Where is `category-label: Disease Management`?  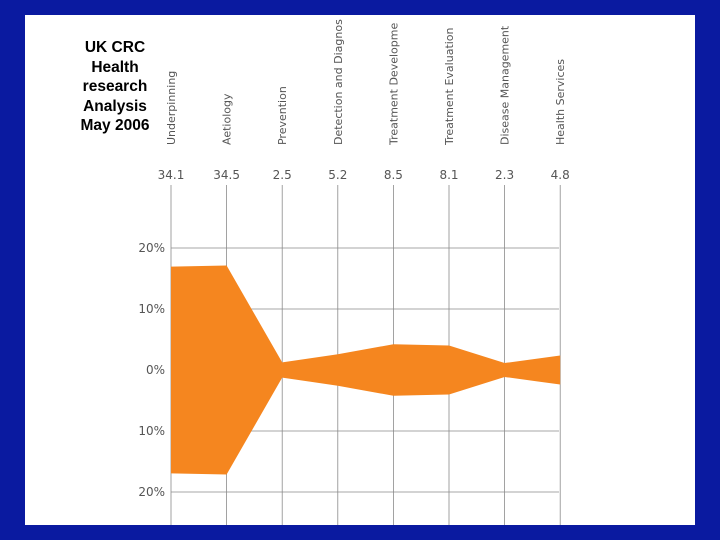
category-label: Disease Management is located at coordinates (505, 85).